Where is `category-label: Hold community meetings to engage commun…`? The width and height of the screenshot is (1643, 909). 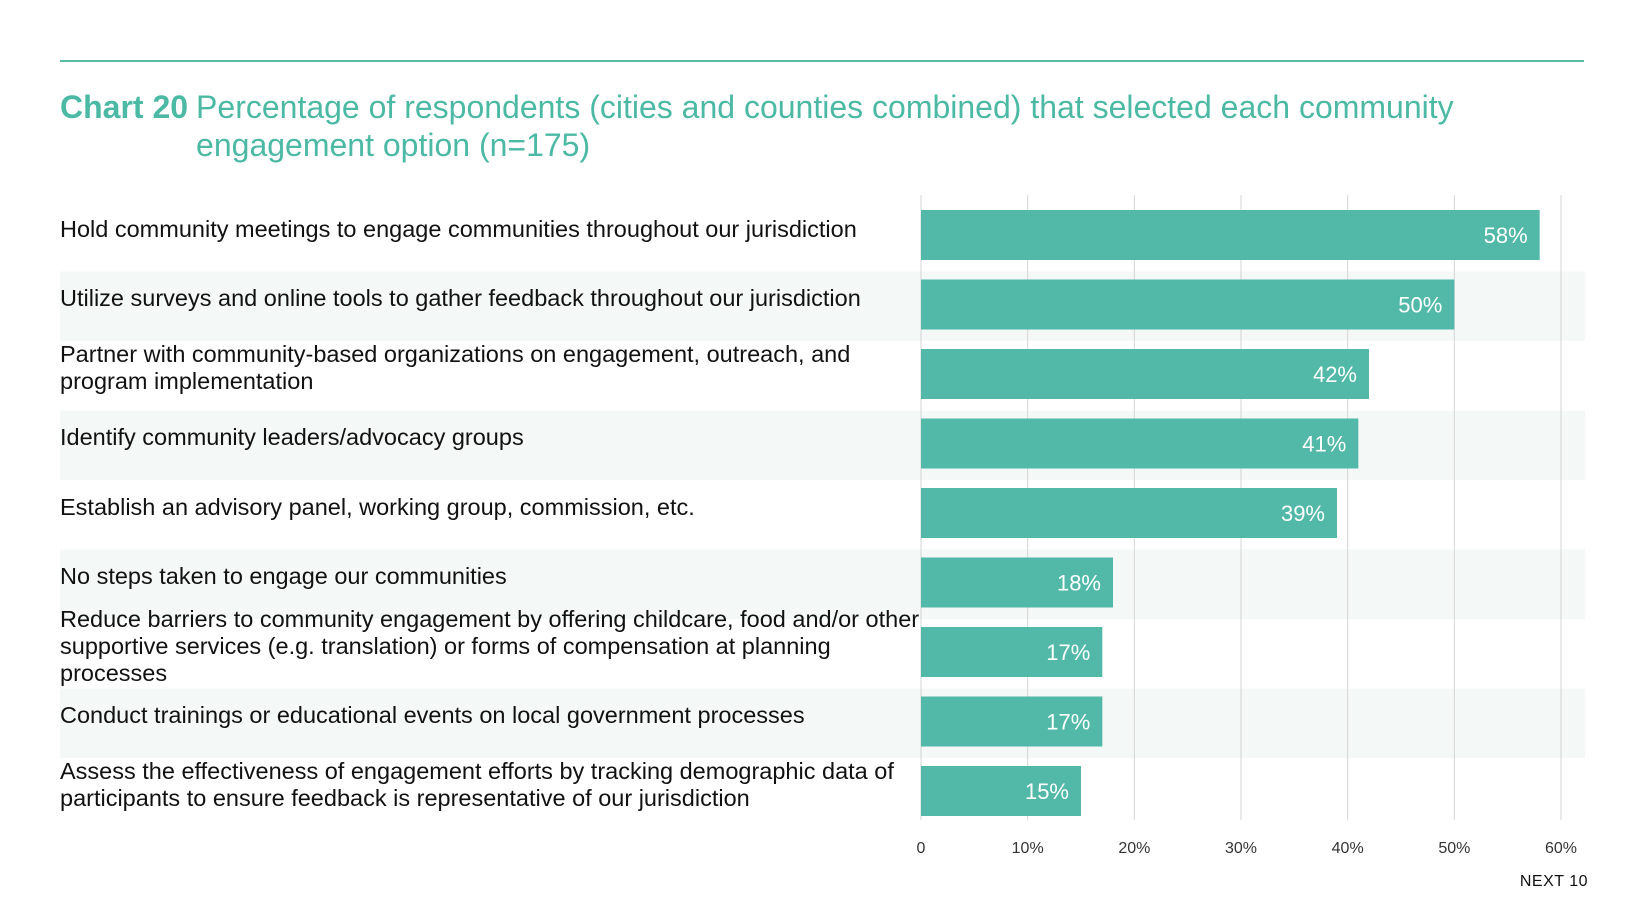 category-label: Hold community meetings to engage commun… is located at coordinates (458, 228).